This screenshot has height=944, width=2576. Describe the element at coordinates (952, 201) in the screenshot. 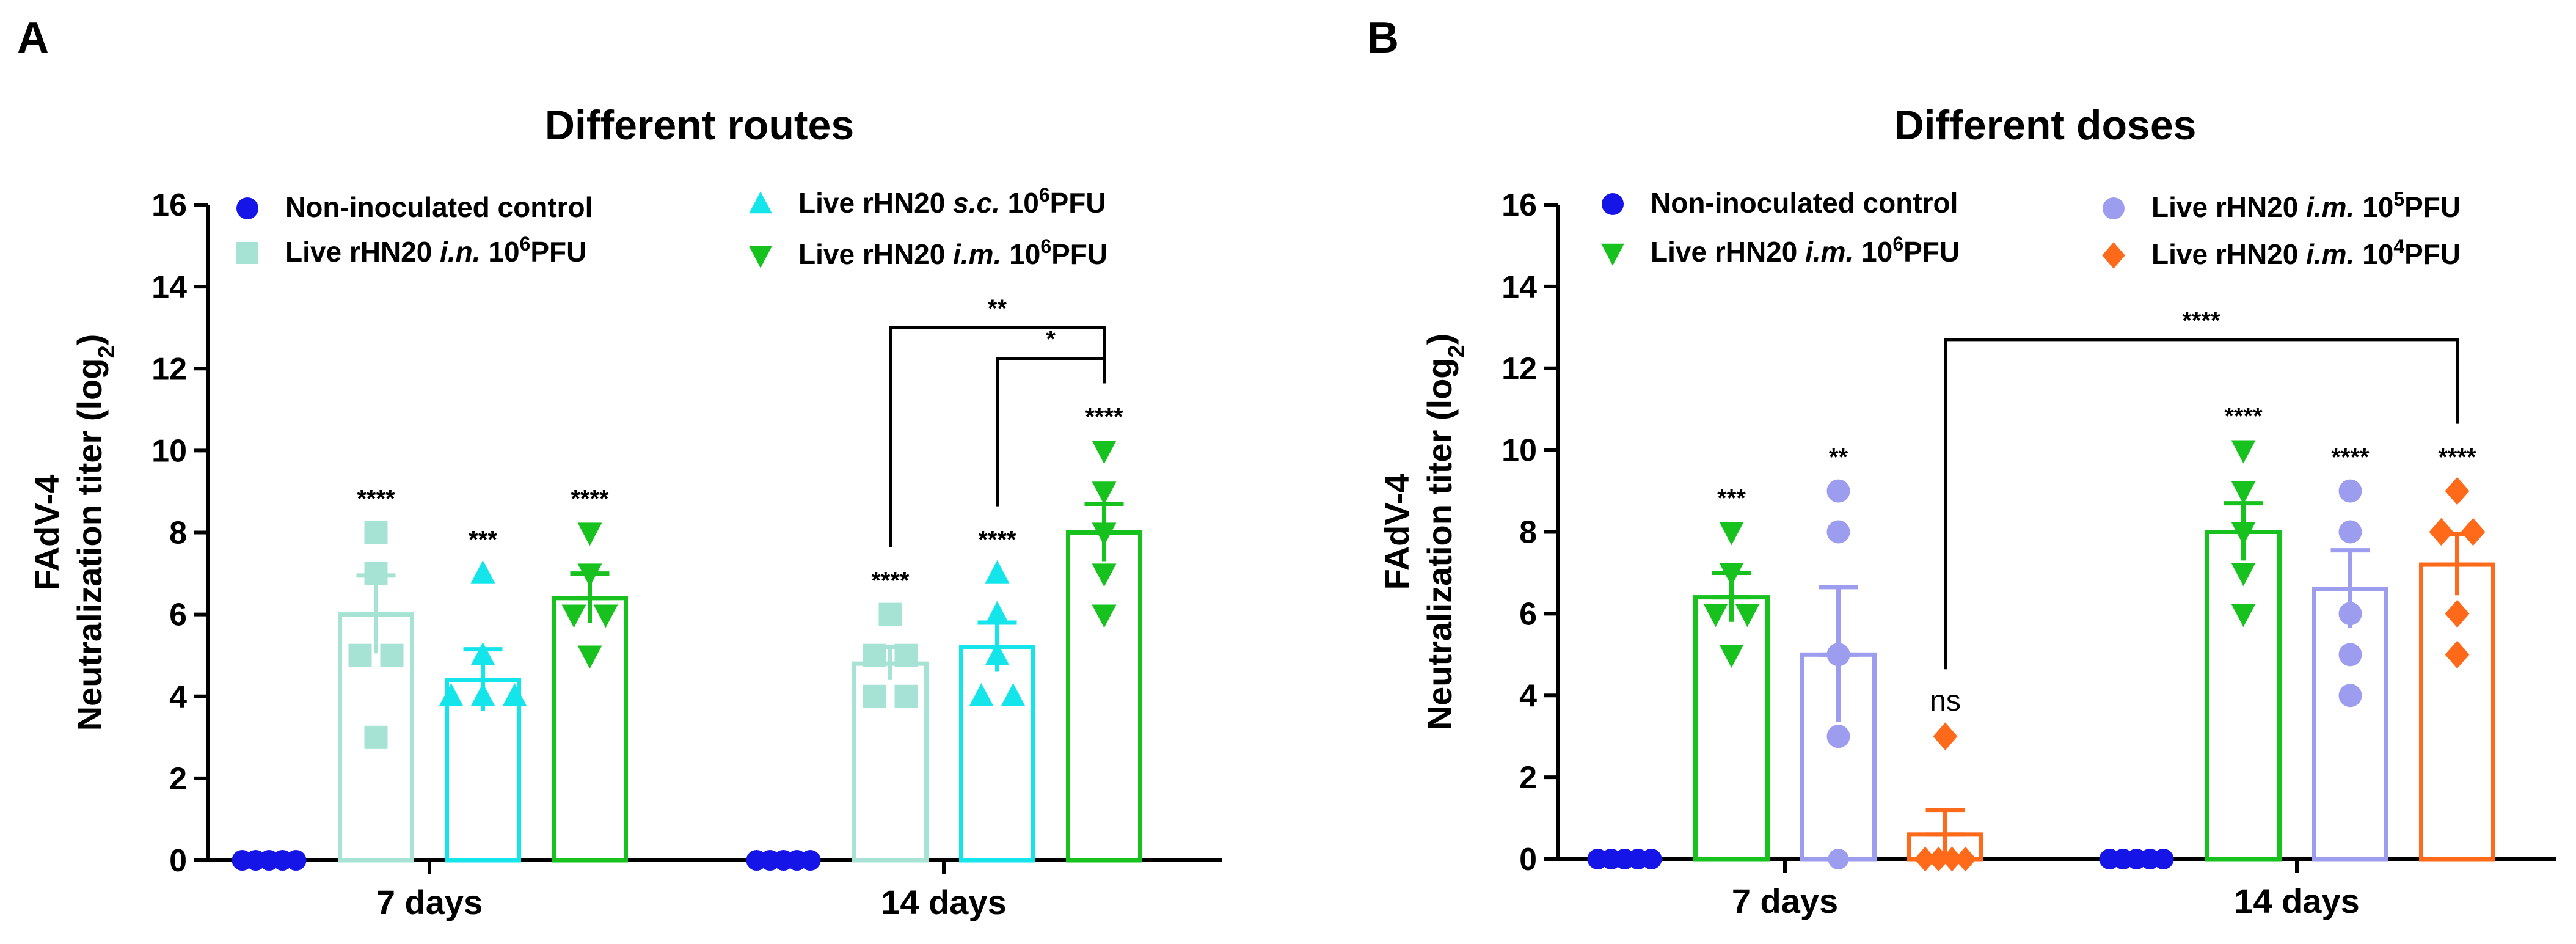

I see `legend-entry: Live rHN20 s.c. 106PFU` at that location.